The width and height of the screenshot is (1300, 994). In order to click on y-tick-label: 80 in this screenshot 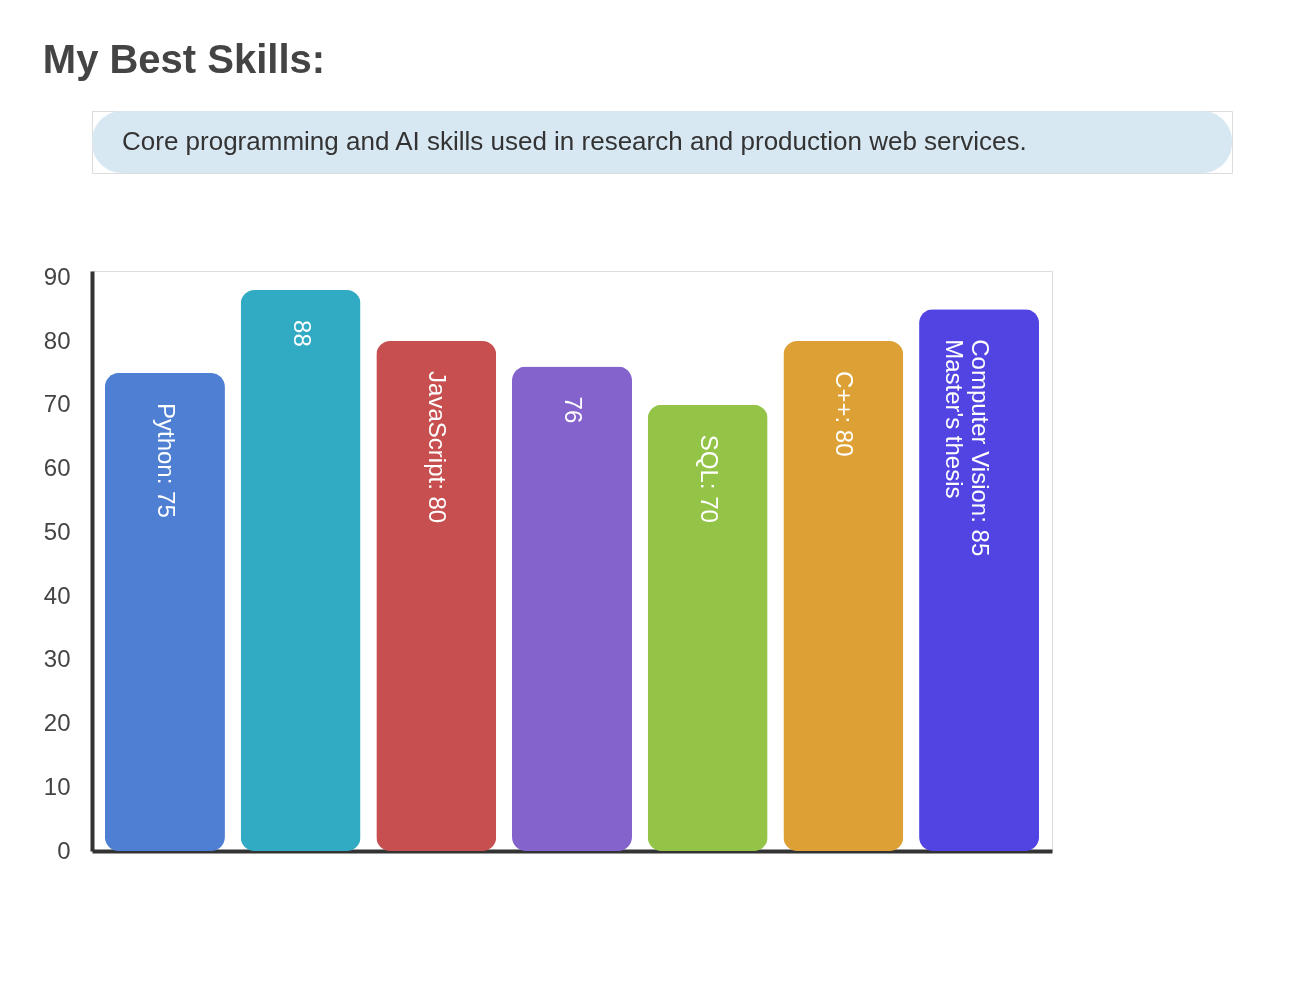, I will do `click(57, 340)`.